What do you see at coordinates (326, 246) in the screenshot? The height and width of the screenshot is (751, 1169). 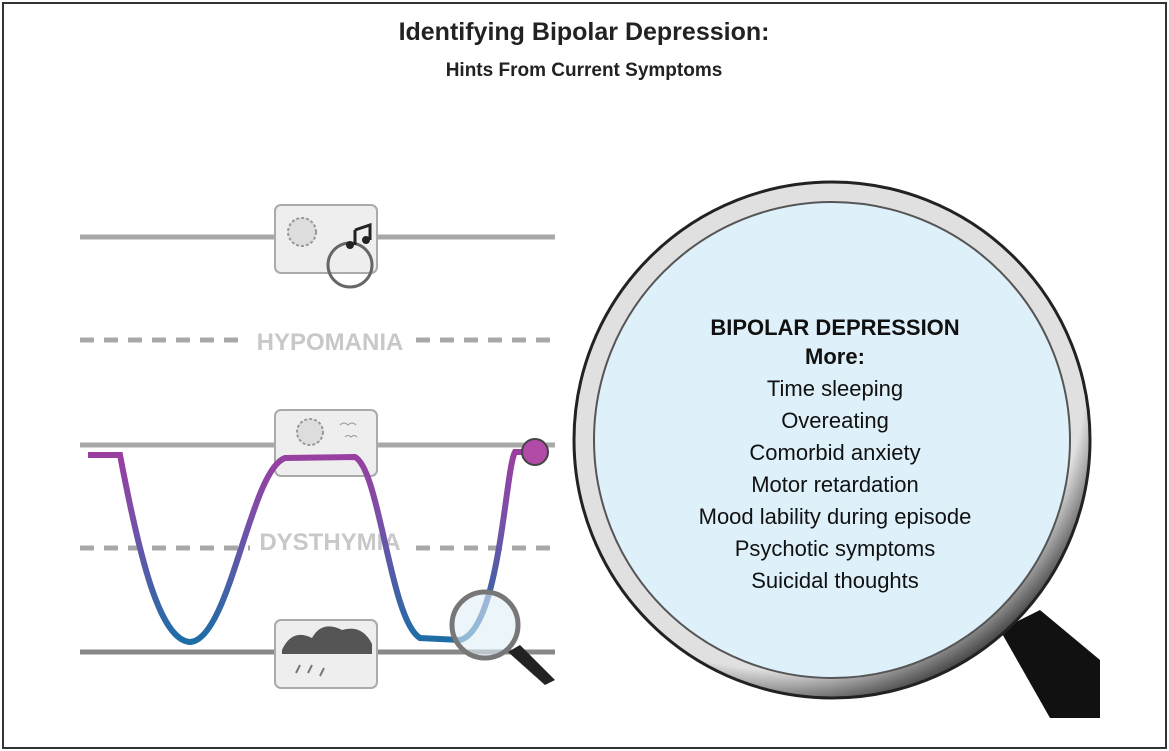 I see `icon-mania` at bounding box center [326, 246].